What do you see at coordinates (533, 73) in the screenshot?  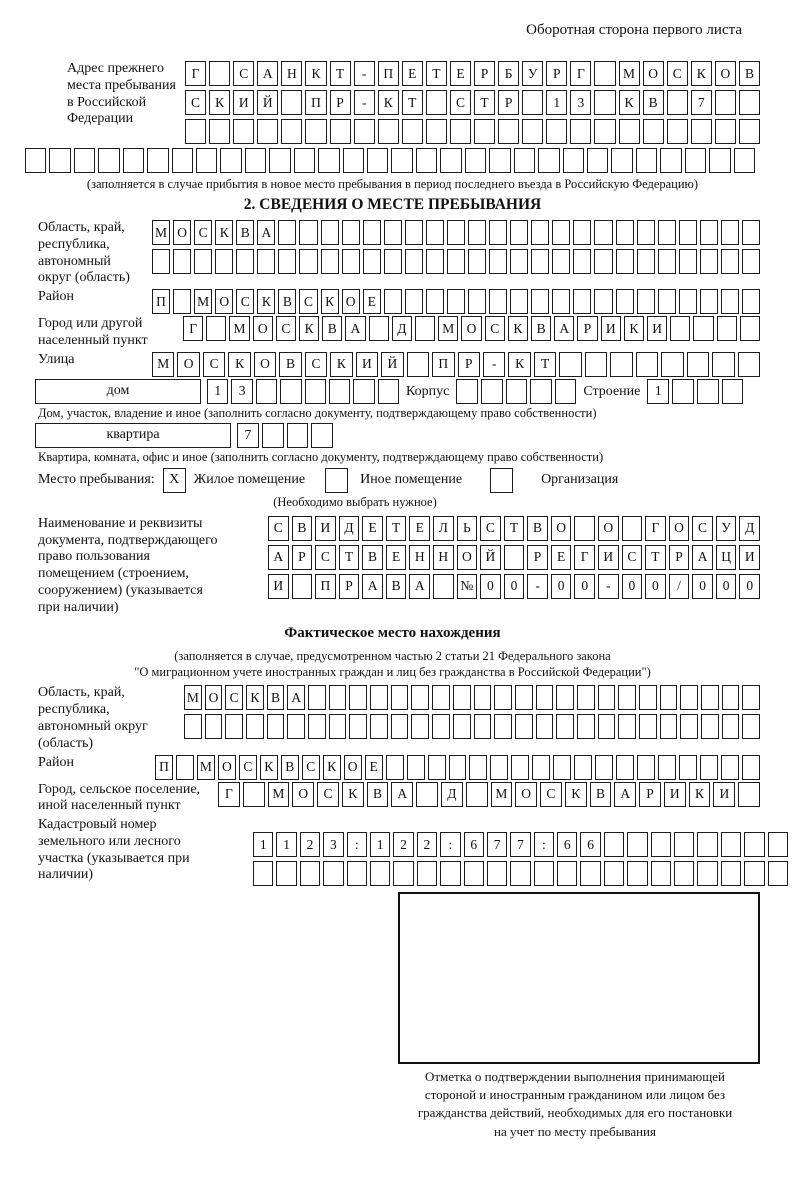 I see `char-box: У` at bounding box center [533, 73].